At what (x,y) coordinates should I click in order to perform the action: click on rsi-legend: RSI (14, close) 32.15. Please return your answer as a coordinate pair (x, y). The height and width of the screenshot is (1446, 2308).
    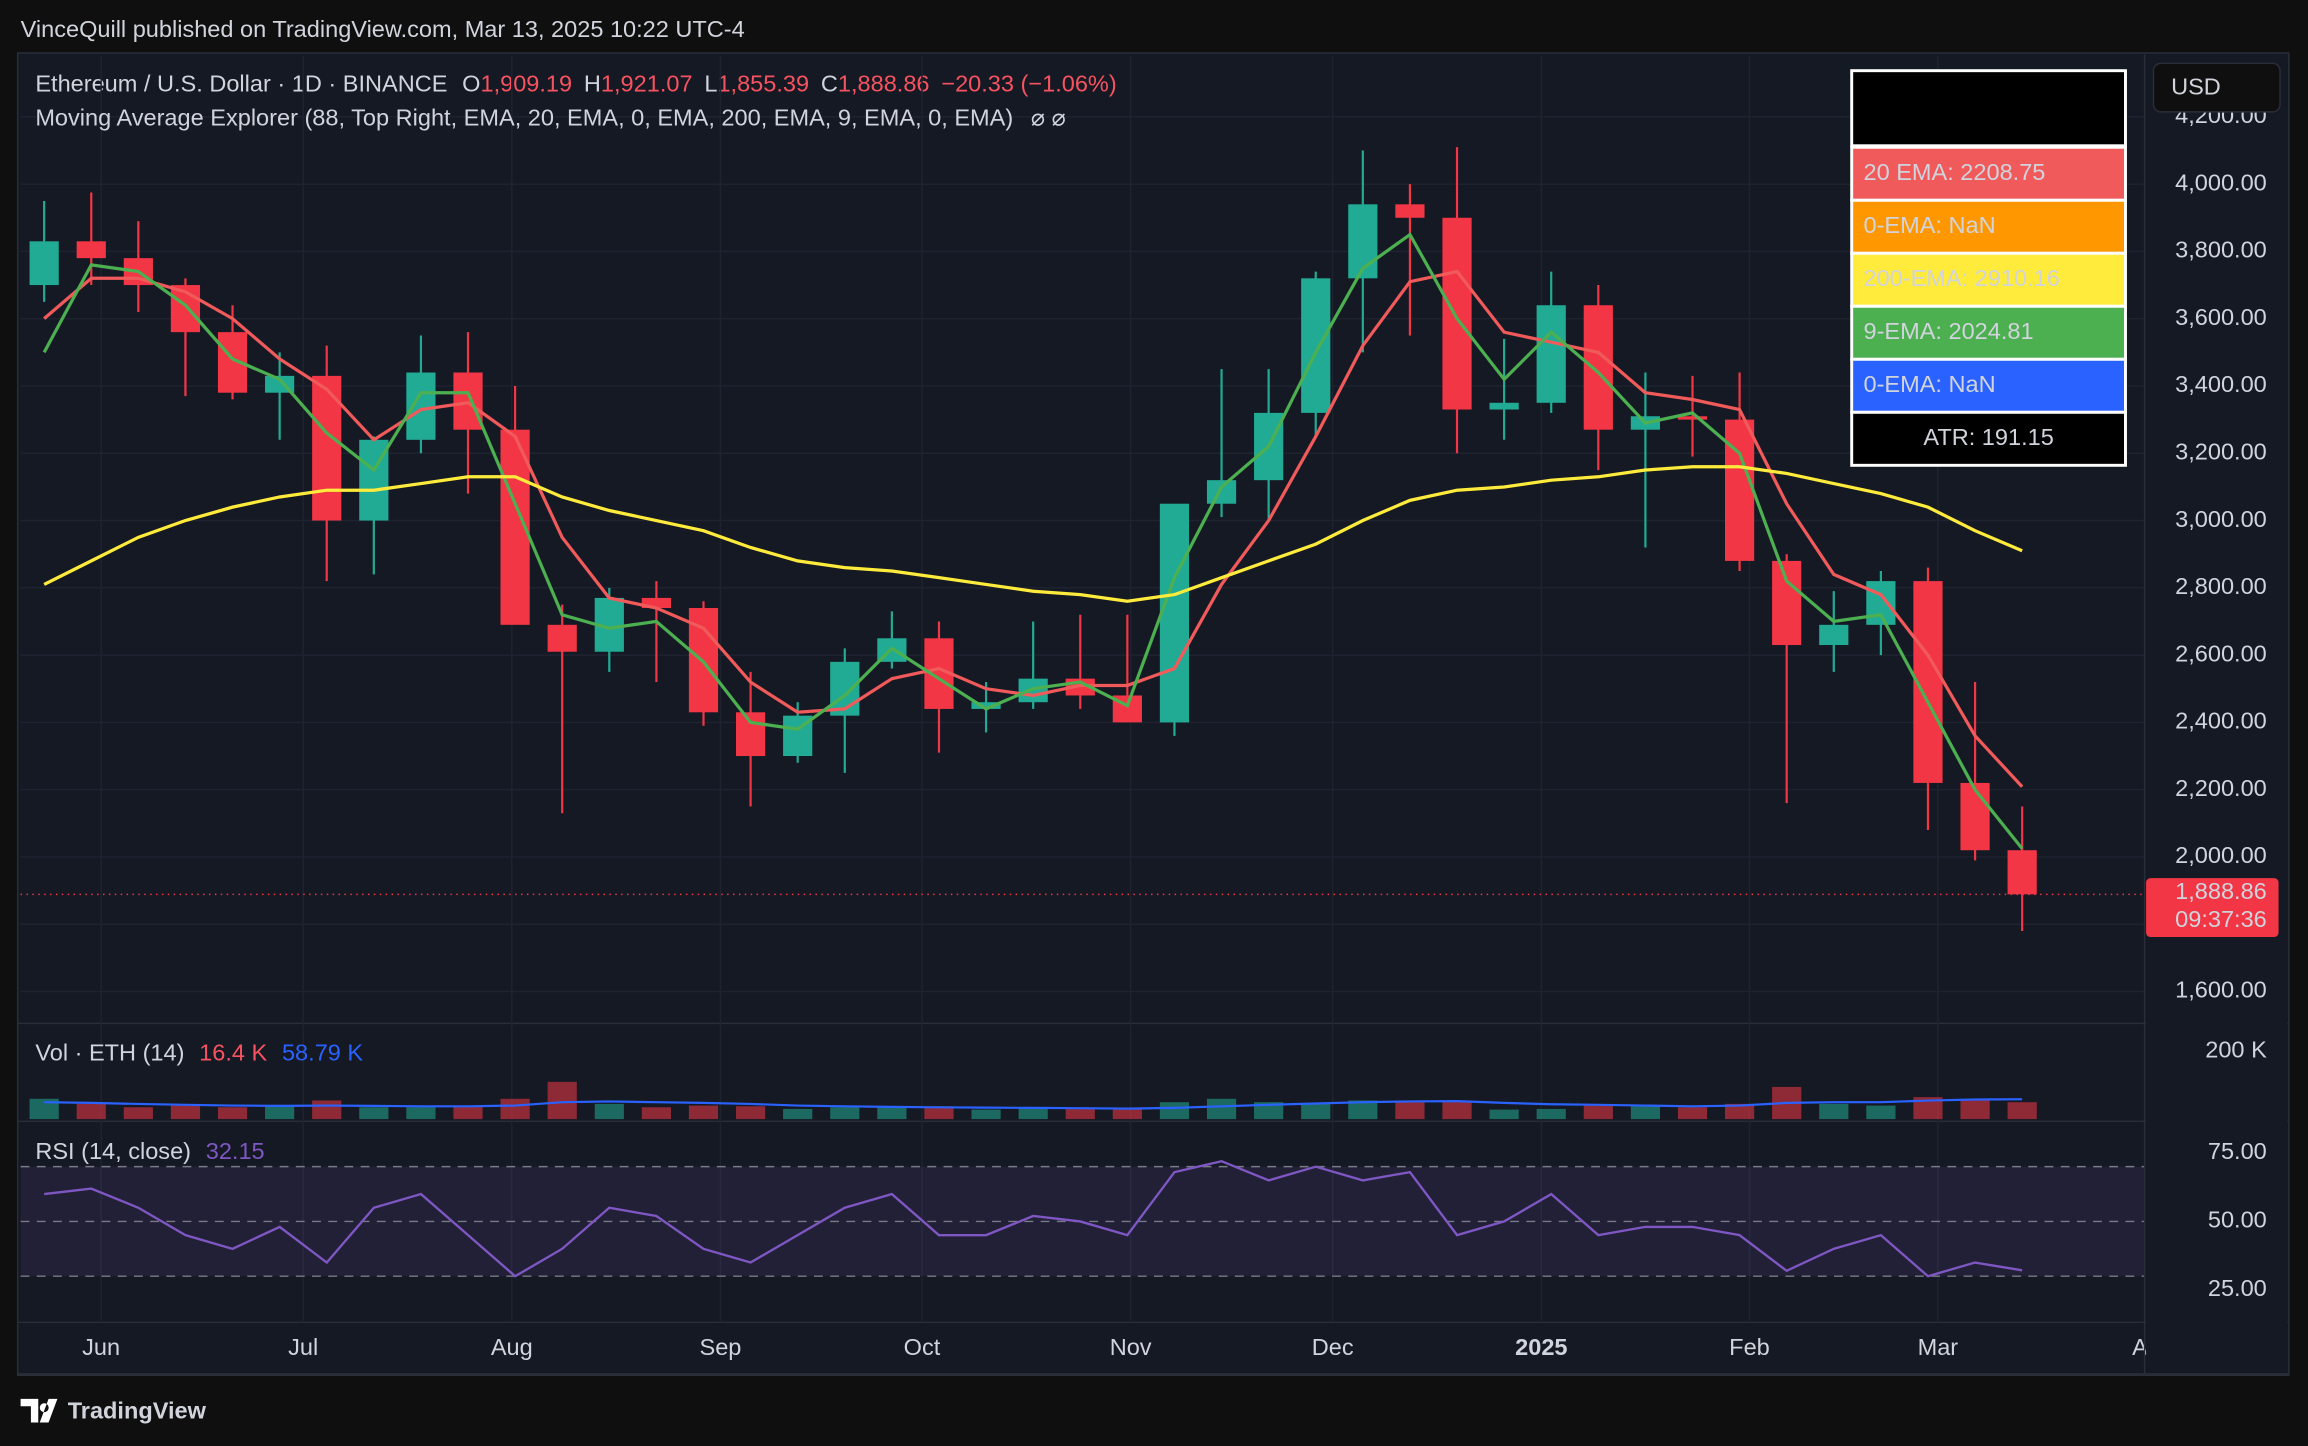
    Looking at the image, I should click on (149, 1151).